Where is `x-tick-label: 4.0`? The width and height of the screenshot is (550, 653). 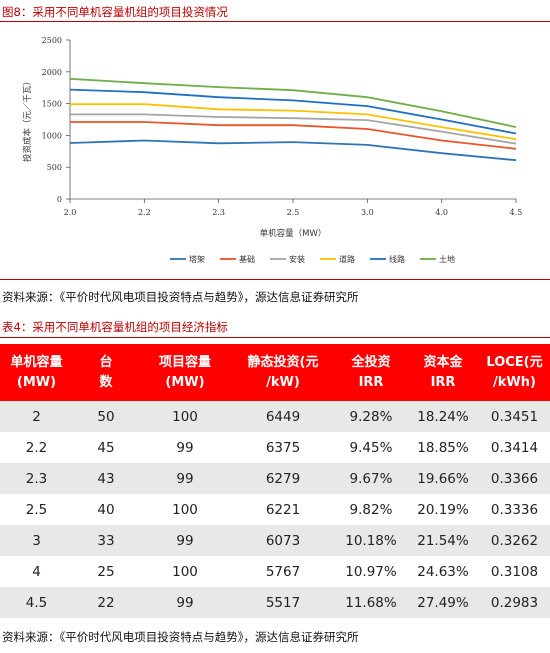 x-tick-label: 4.0 is located at coordinates (441, 212).